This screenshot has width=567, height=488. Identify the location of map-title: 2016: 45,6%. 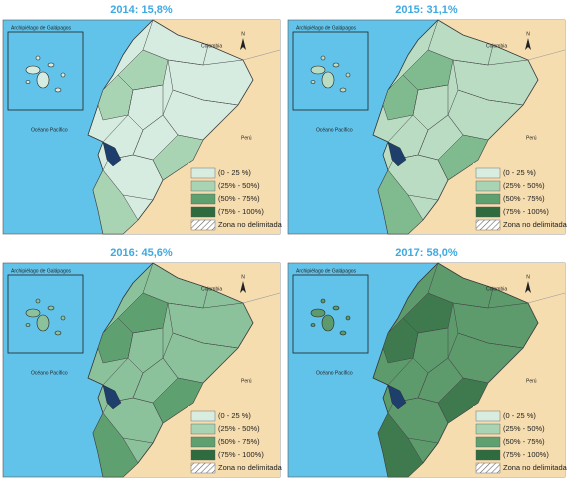
(141, 253).